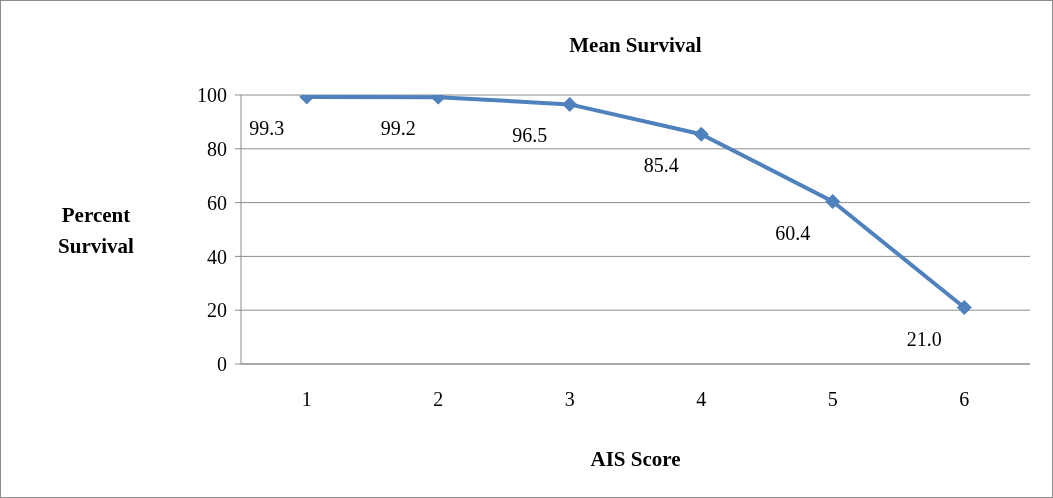 This screenshot has height=498, width=1053. Describe the element at coordinates (530, 135) in the screenshot. I see `data-label: 96.5` at that location.